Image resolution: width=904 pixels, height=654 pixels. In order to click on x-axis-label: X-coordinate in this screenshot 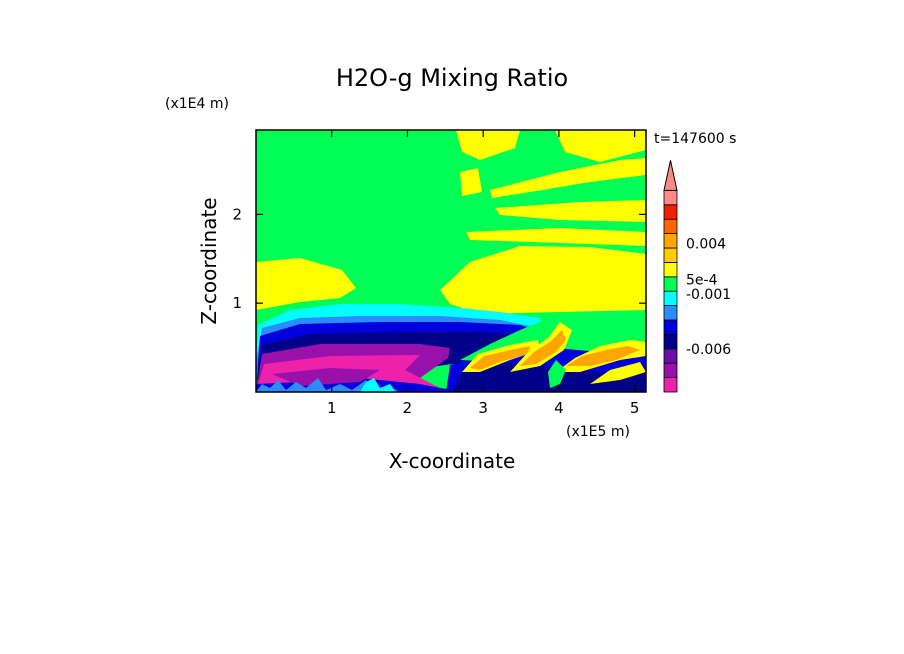, I will do `click(452, 461)`.